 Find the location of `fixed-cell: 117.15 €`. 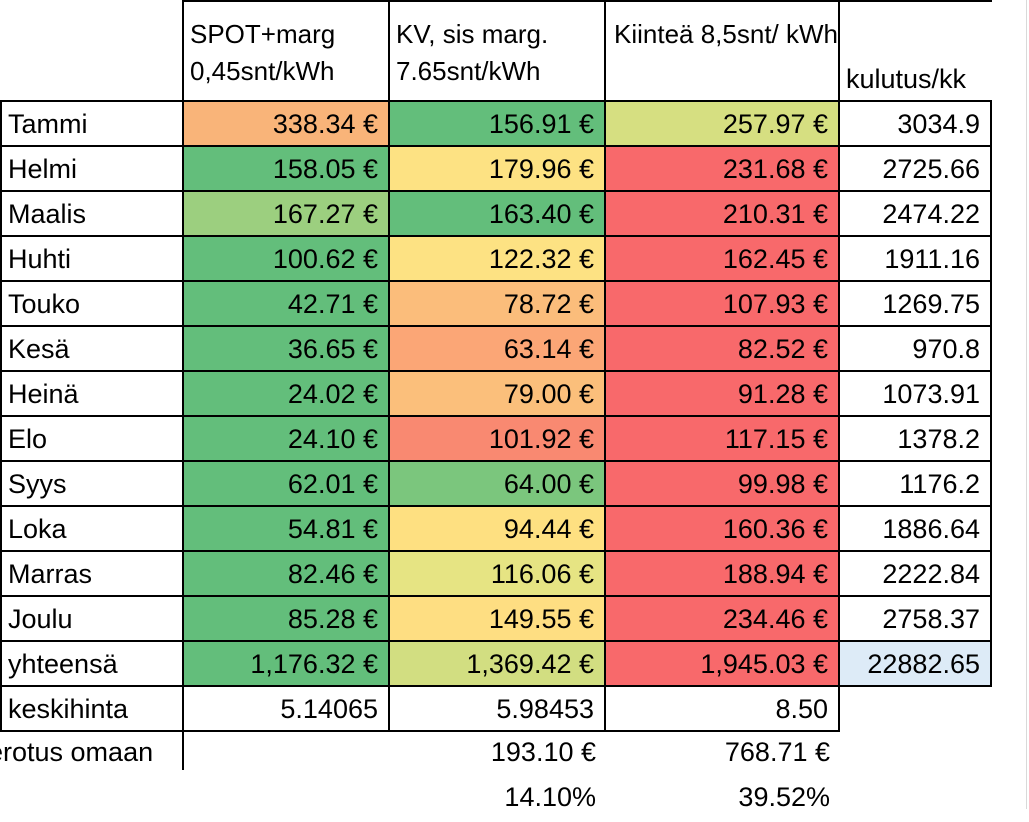

fixed-cell: 117.15 € is located at coordinates (722, 438).